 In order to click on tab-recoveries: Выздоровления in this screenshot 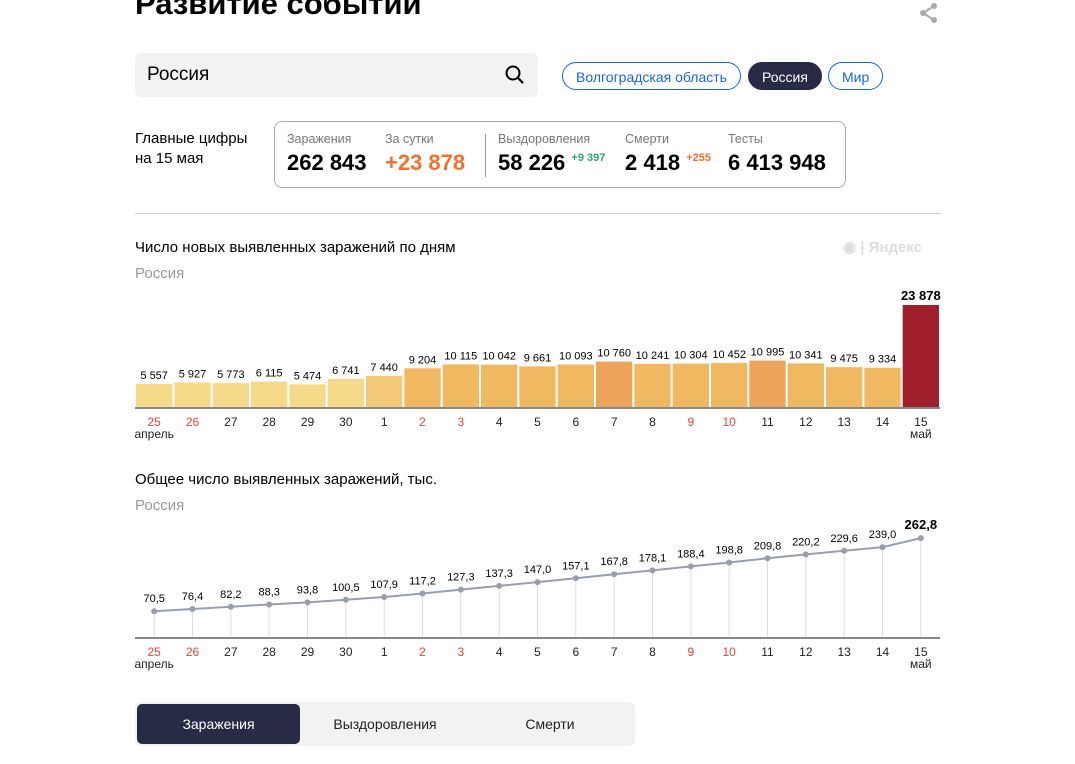, I will do `click(385, 724)`.